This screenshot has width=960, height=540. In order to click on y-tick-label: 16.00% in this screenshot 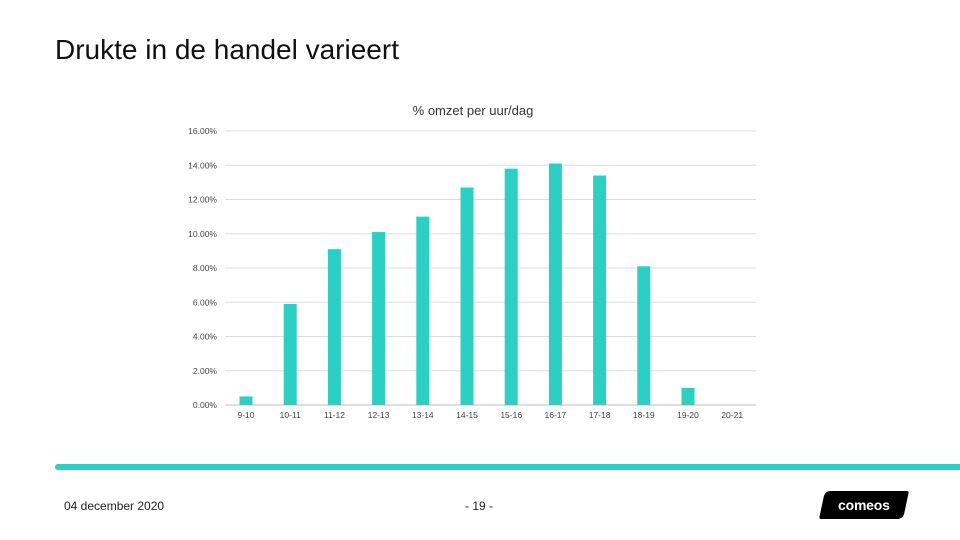, I will do `click(202, 131)`.